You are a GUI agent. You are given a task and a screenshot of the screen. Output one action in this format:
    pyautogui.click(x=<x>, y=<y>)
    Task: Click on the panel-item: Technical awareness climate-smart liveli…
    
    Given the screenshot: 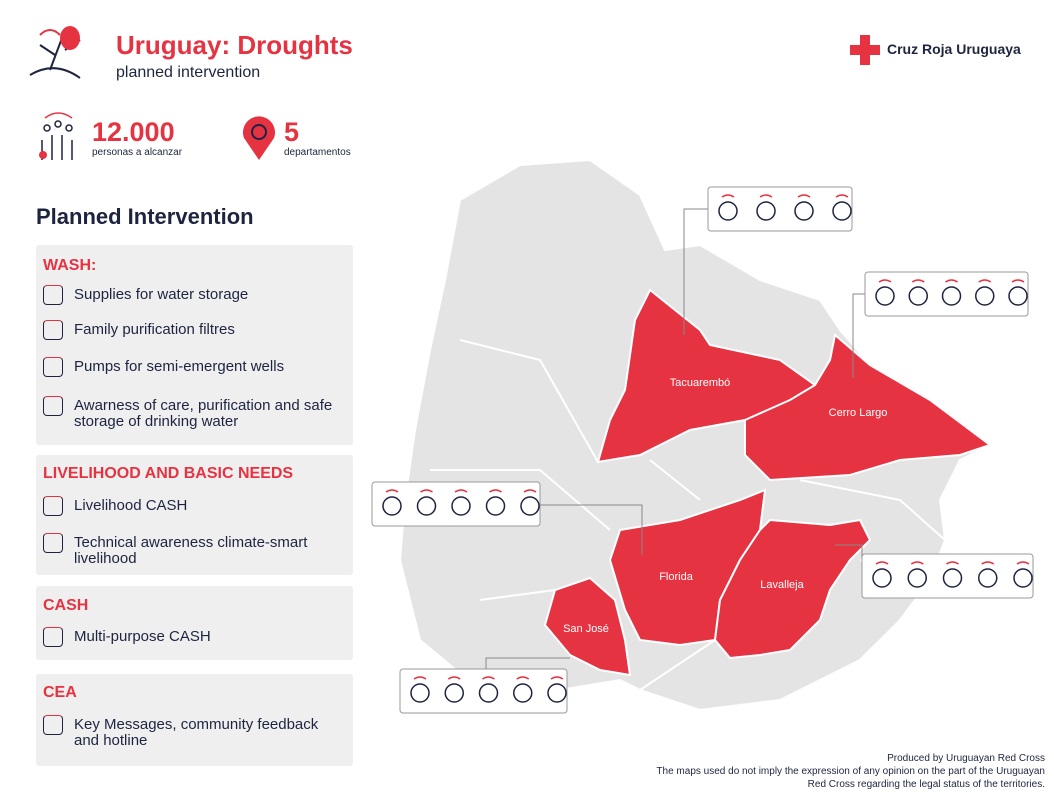 What is the action you would take?
    pyautogui.click(x=191, y=550)
    